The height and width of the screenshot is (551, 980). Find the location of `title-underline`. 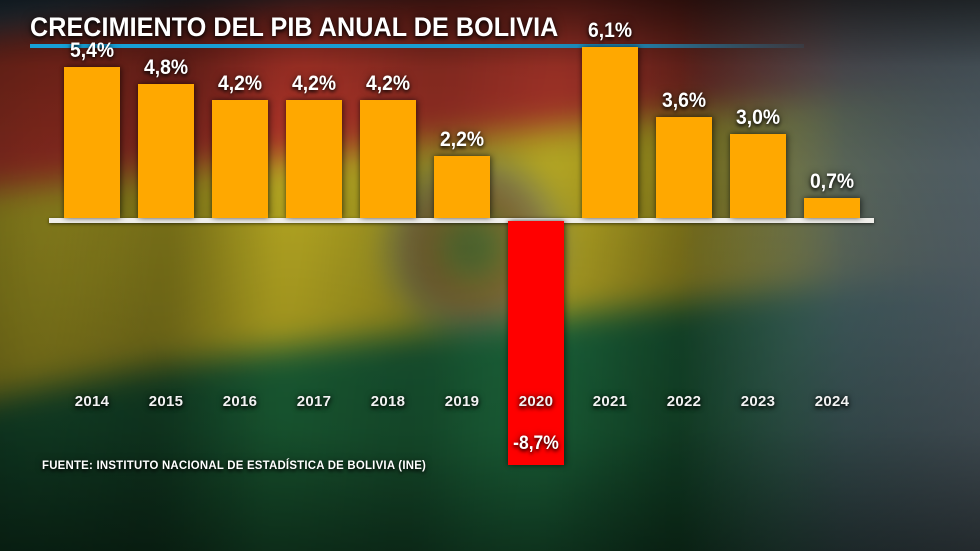

title-underline is located at coordinates (417, 46).